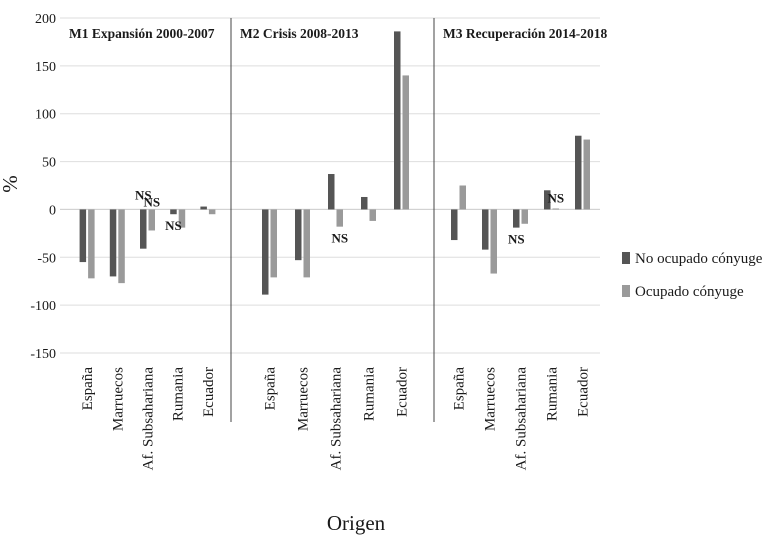 The height and width of the screenshot is (544, 778). I want to click on y-tick-label: -50, so click(46, 258).